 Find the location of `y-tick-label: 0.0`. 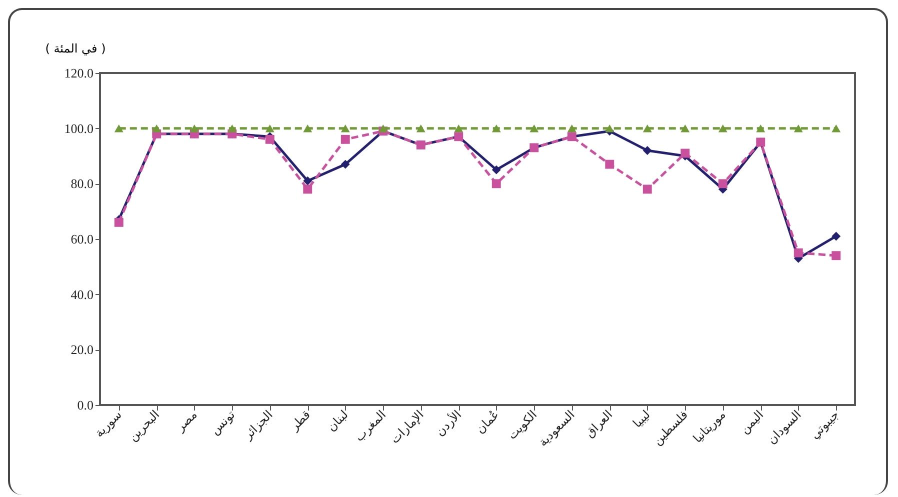

y-tick-label: 0.0 is located at coordinates (85, 405).